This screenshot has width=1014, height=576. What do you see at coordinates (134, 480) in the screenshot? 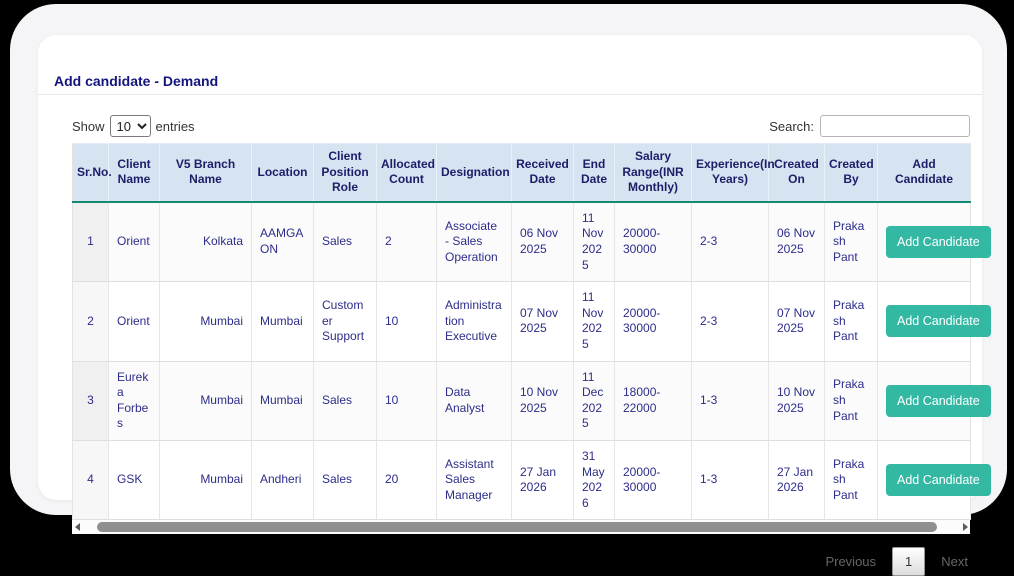
I see `cell-client-name: GSK` at bounding box center [134, 480].